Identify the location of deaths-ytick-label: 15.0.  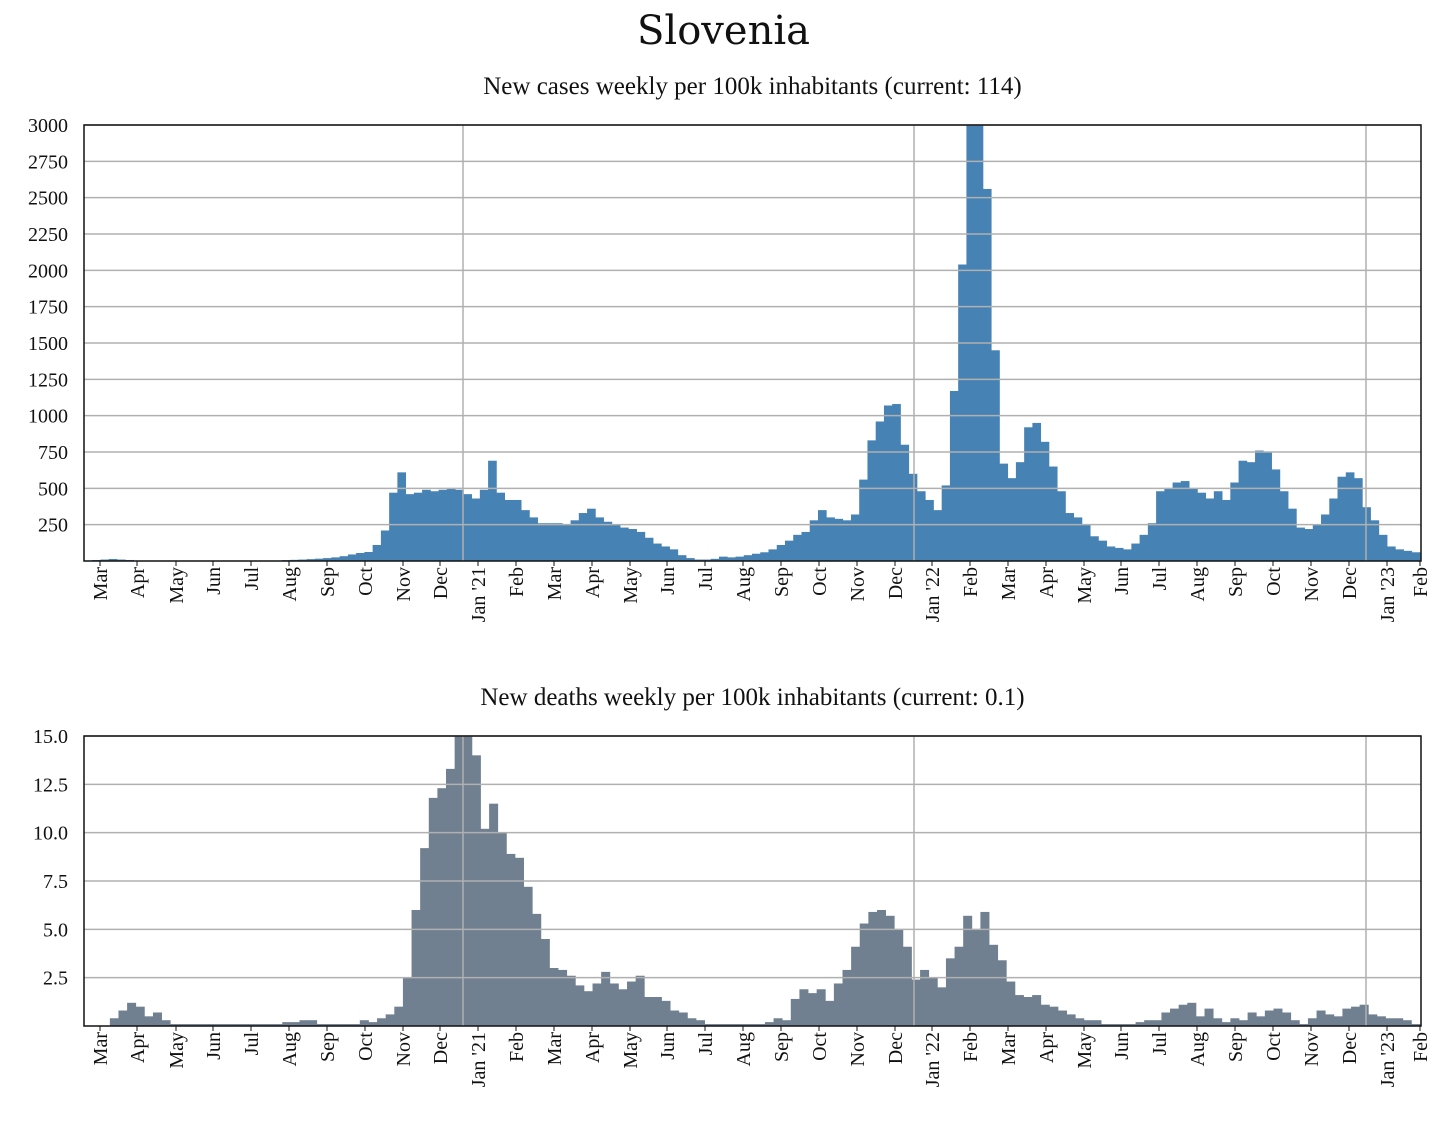
(50, 737).